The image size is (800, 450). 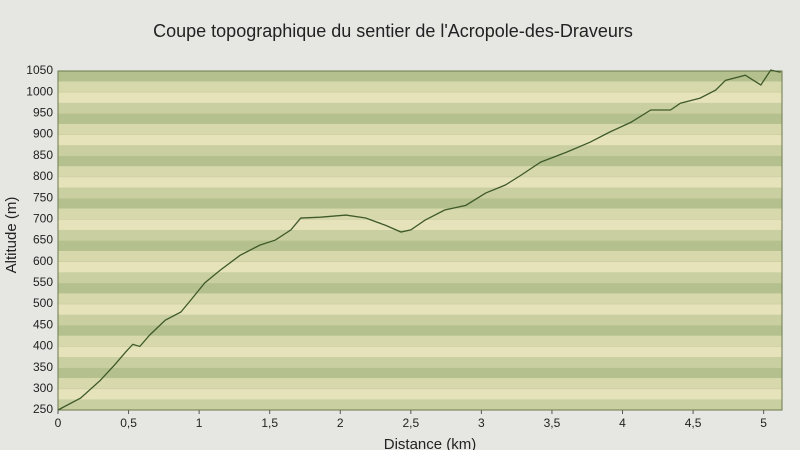 What do you see at coordinates (43, 218) in the screenshot?
I see `y-tick-label: 700` at bounding box center [43, 218].